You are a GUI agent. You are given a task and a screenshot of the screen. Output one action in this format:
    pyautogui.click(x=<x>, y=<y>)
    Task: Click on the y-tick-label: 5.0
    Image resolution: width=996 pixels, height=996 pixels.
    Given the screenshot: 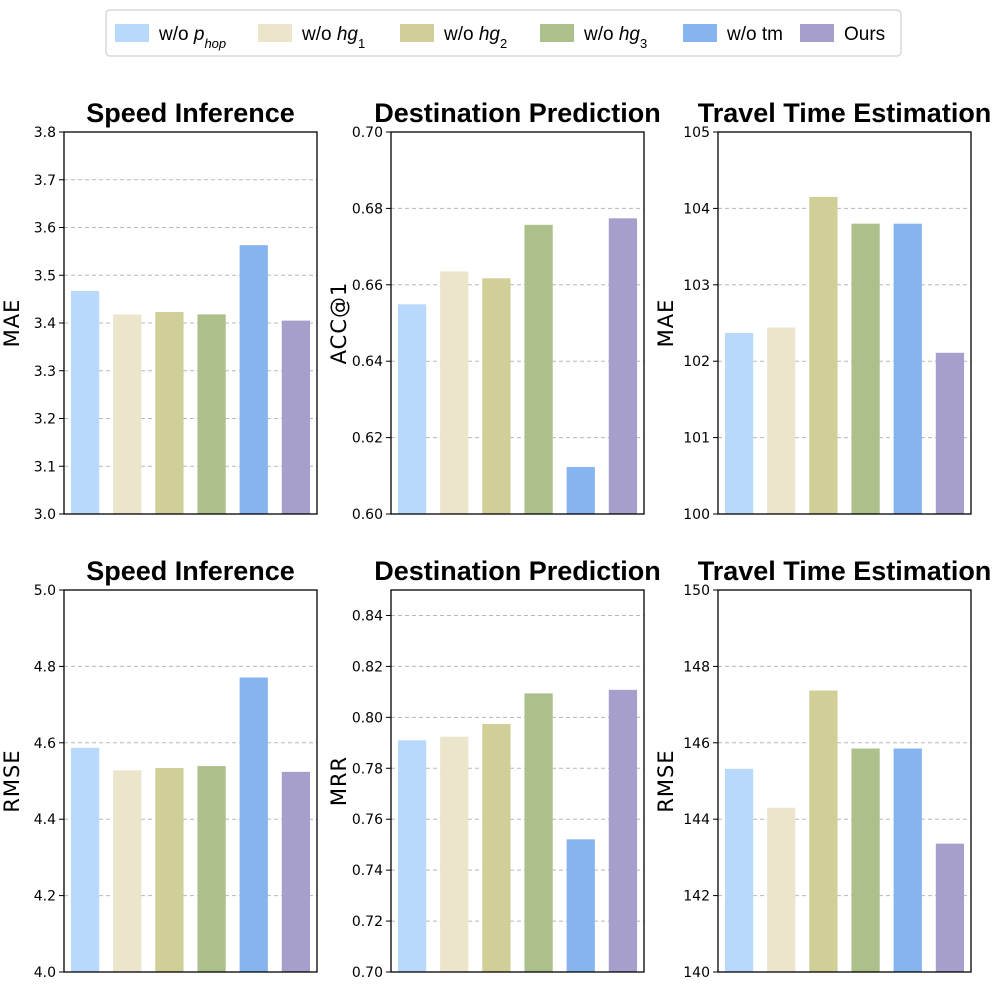 What is the action you would take?
    pyautogui.click(x=45, y=591)
    